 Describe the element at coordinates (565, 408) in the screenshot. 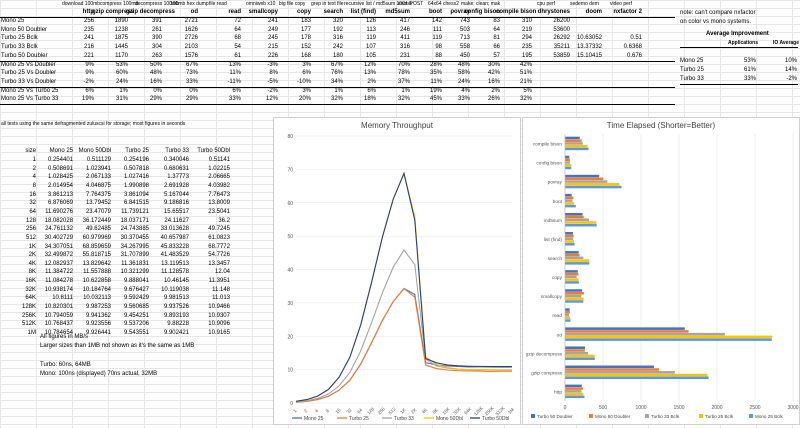

I see `x-tick-label: 0` at that location.